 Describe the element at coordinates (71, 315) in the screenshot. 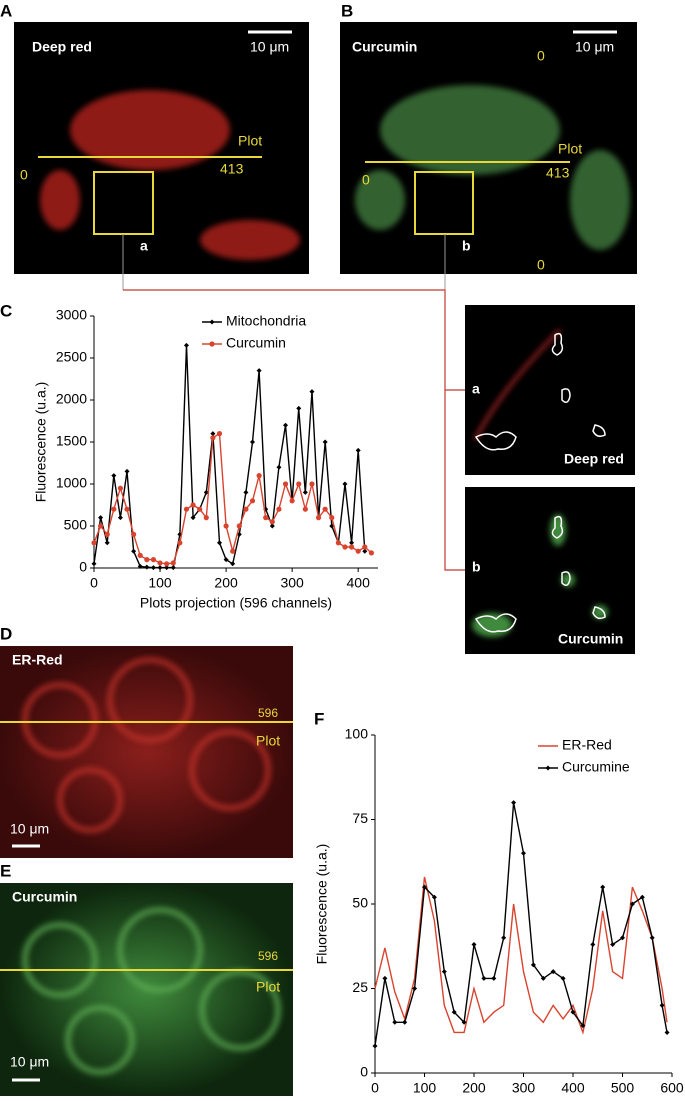

I see `y-tick-label: 3000` at that location.